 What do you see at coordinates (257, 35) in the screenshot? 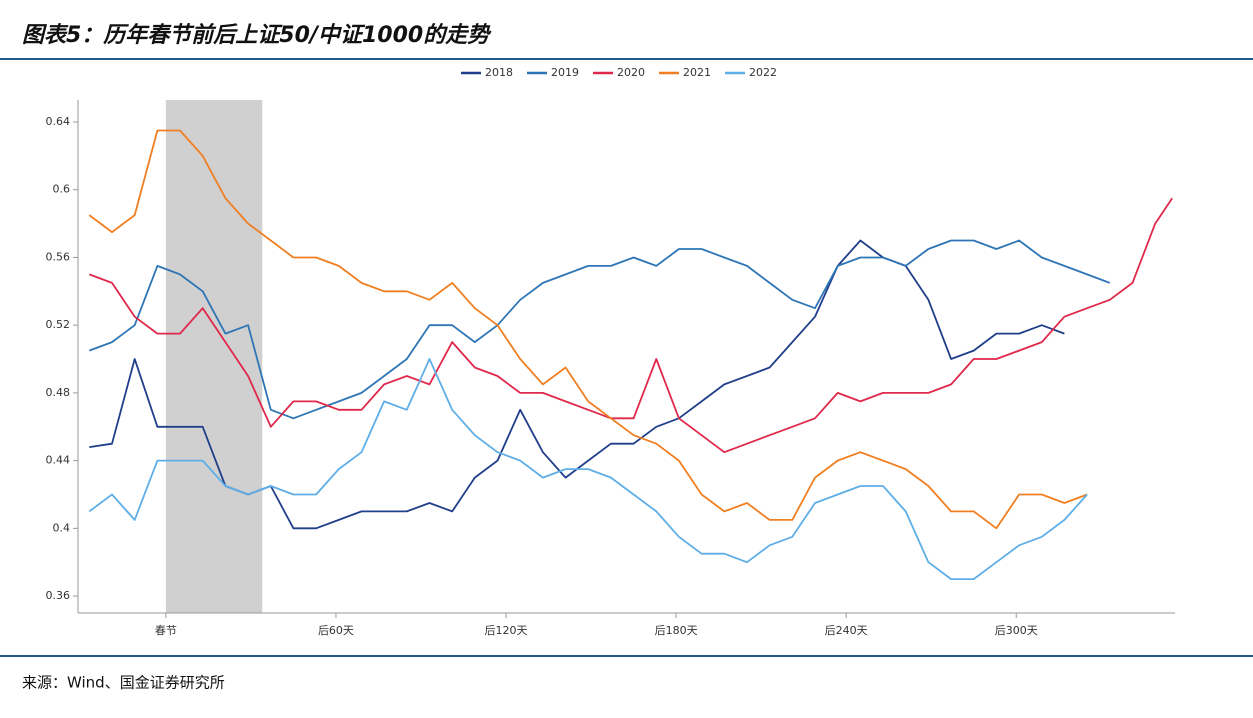
I see `chart-title: 图表5：历年春节前后上证50/中证1000的走势` at bounding box center [257, 35].